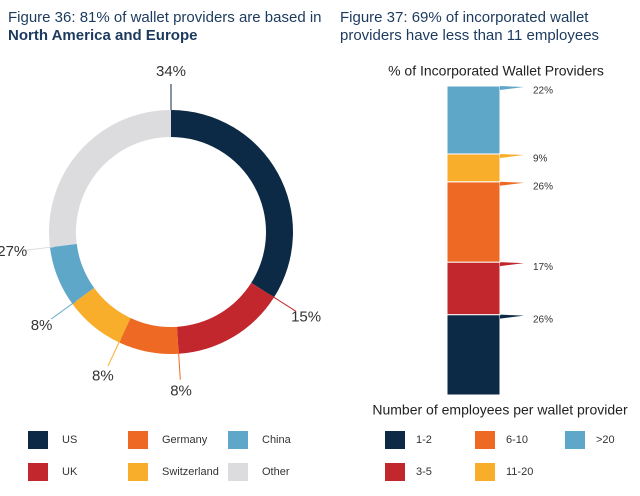 The width and height of the screenshot is (640, 496). What do you see at coordinates (171, 71) in the screenshot?
I see `slice-label: 34%` at bounding box center [171, 71].